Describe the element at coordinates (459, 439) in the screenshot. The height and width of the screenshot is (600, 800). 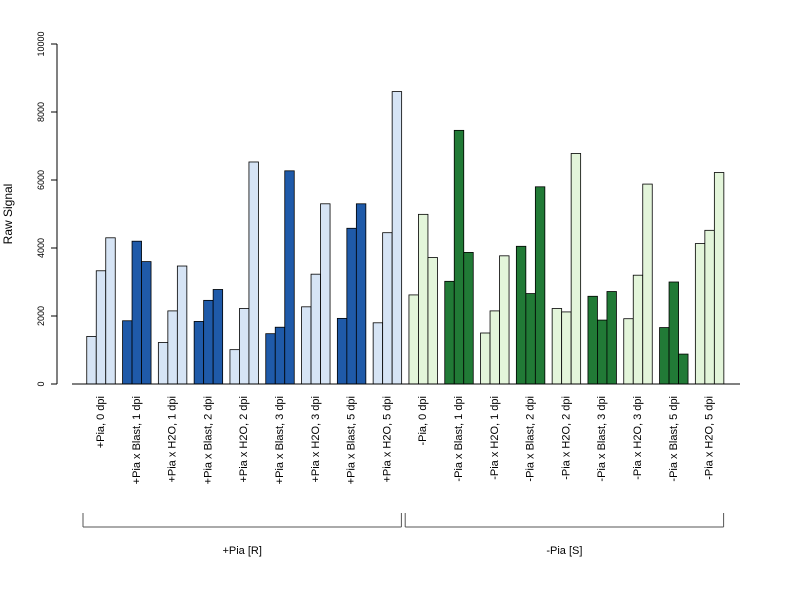
I see `category-label: -Pia x Blast, 1 dpi` at that location.